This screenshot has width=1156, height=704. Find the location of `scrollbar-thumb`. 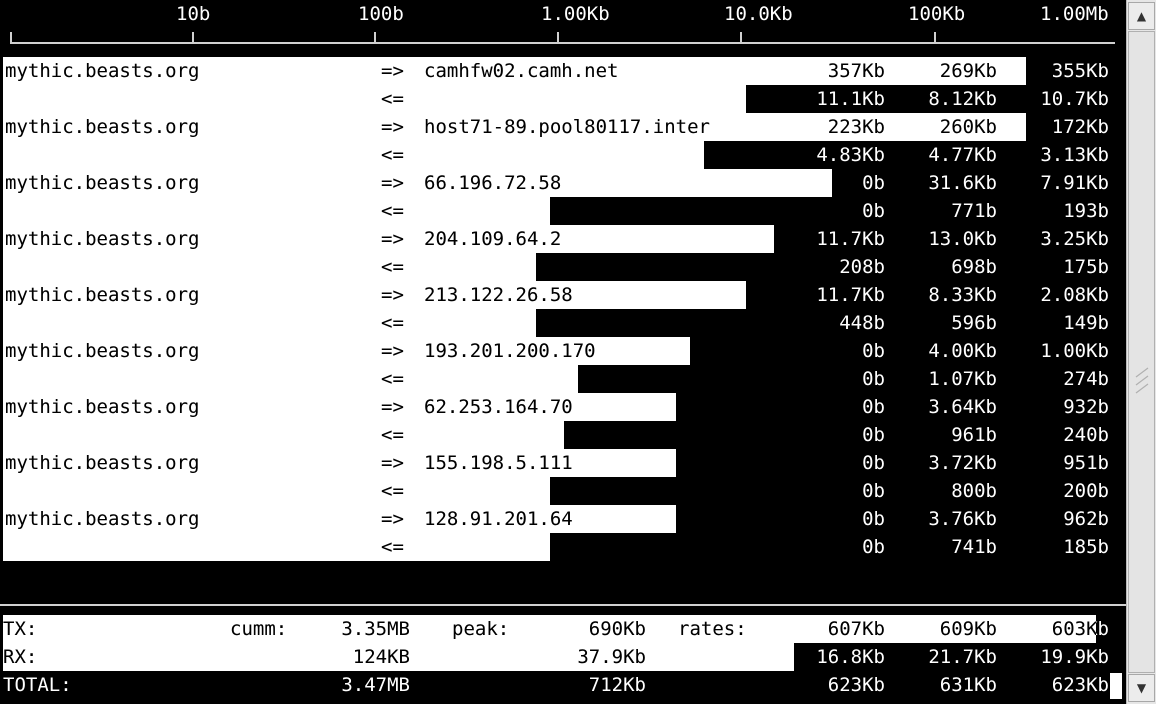

scrollbar-thumb is located at coordinates (1141, 352).